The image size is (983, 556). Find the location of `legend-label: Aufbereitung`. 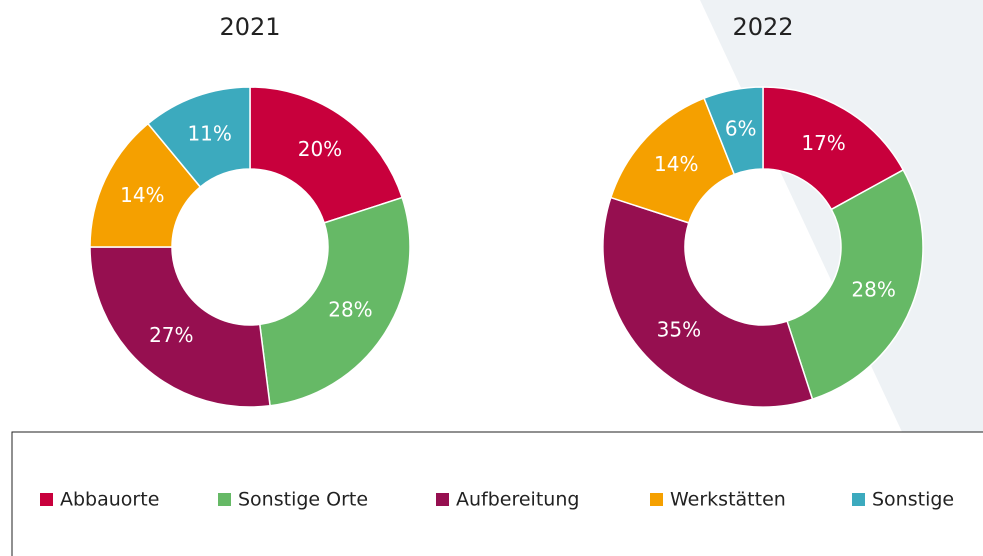

legend-label: Aufbereitung is located at coordinates (517, 500).